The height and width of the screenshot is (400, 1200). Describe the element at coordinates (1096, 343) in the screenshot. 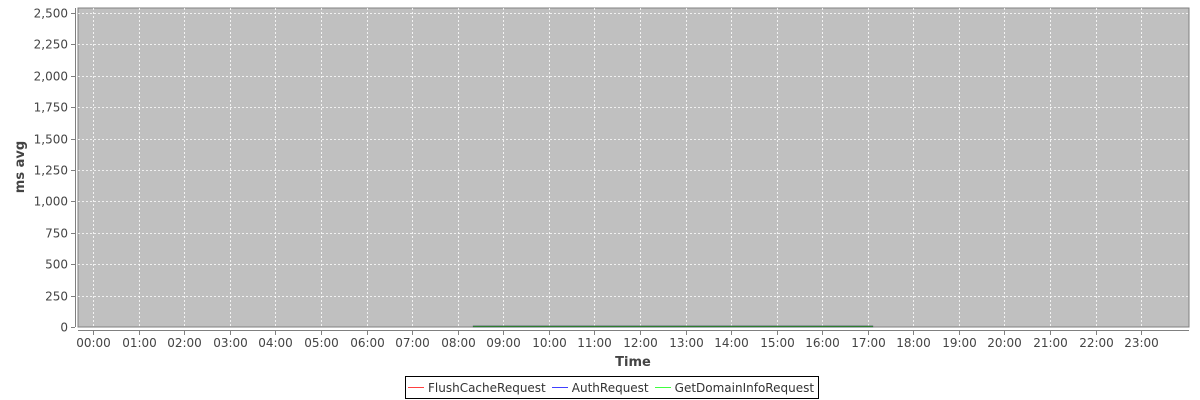

I see `x-tick-label: 22:00` at that location.